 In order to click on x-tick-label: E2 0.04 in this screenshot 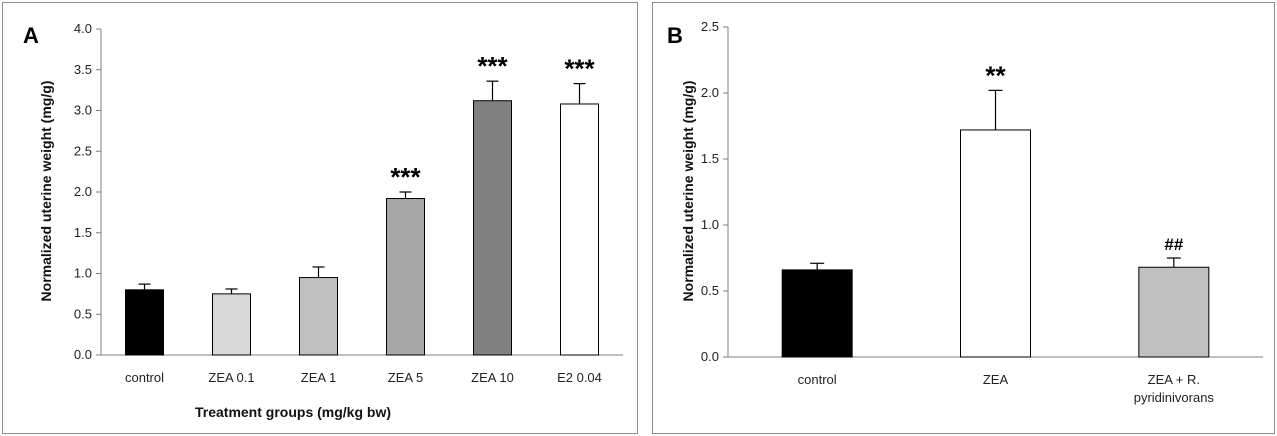, I will do `click(579, 377)`.